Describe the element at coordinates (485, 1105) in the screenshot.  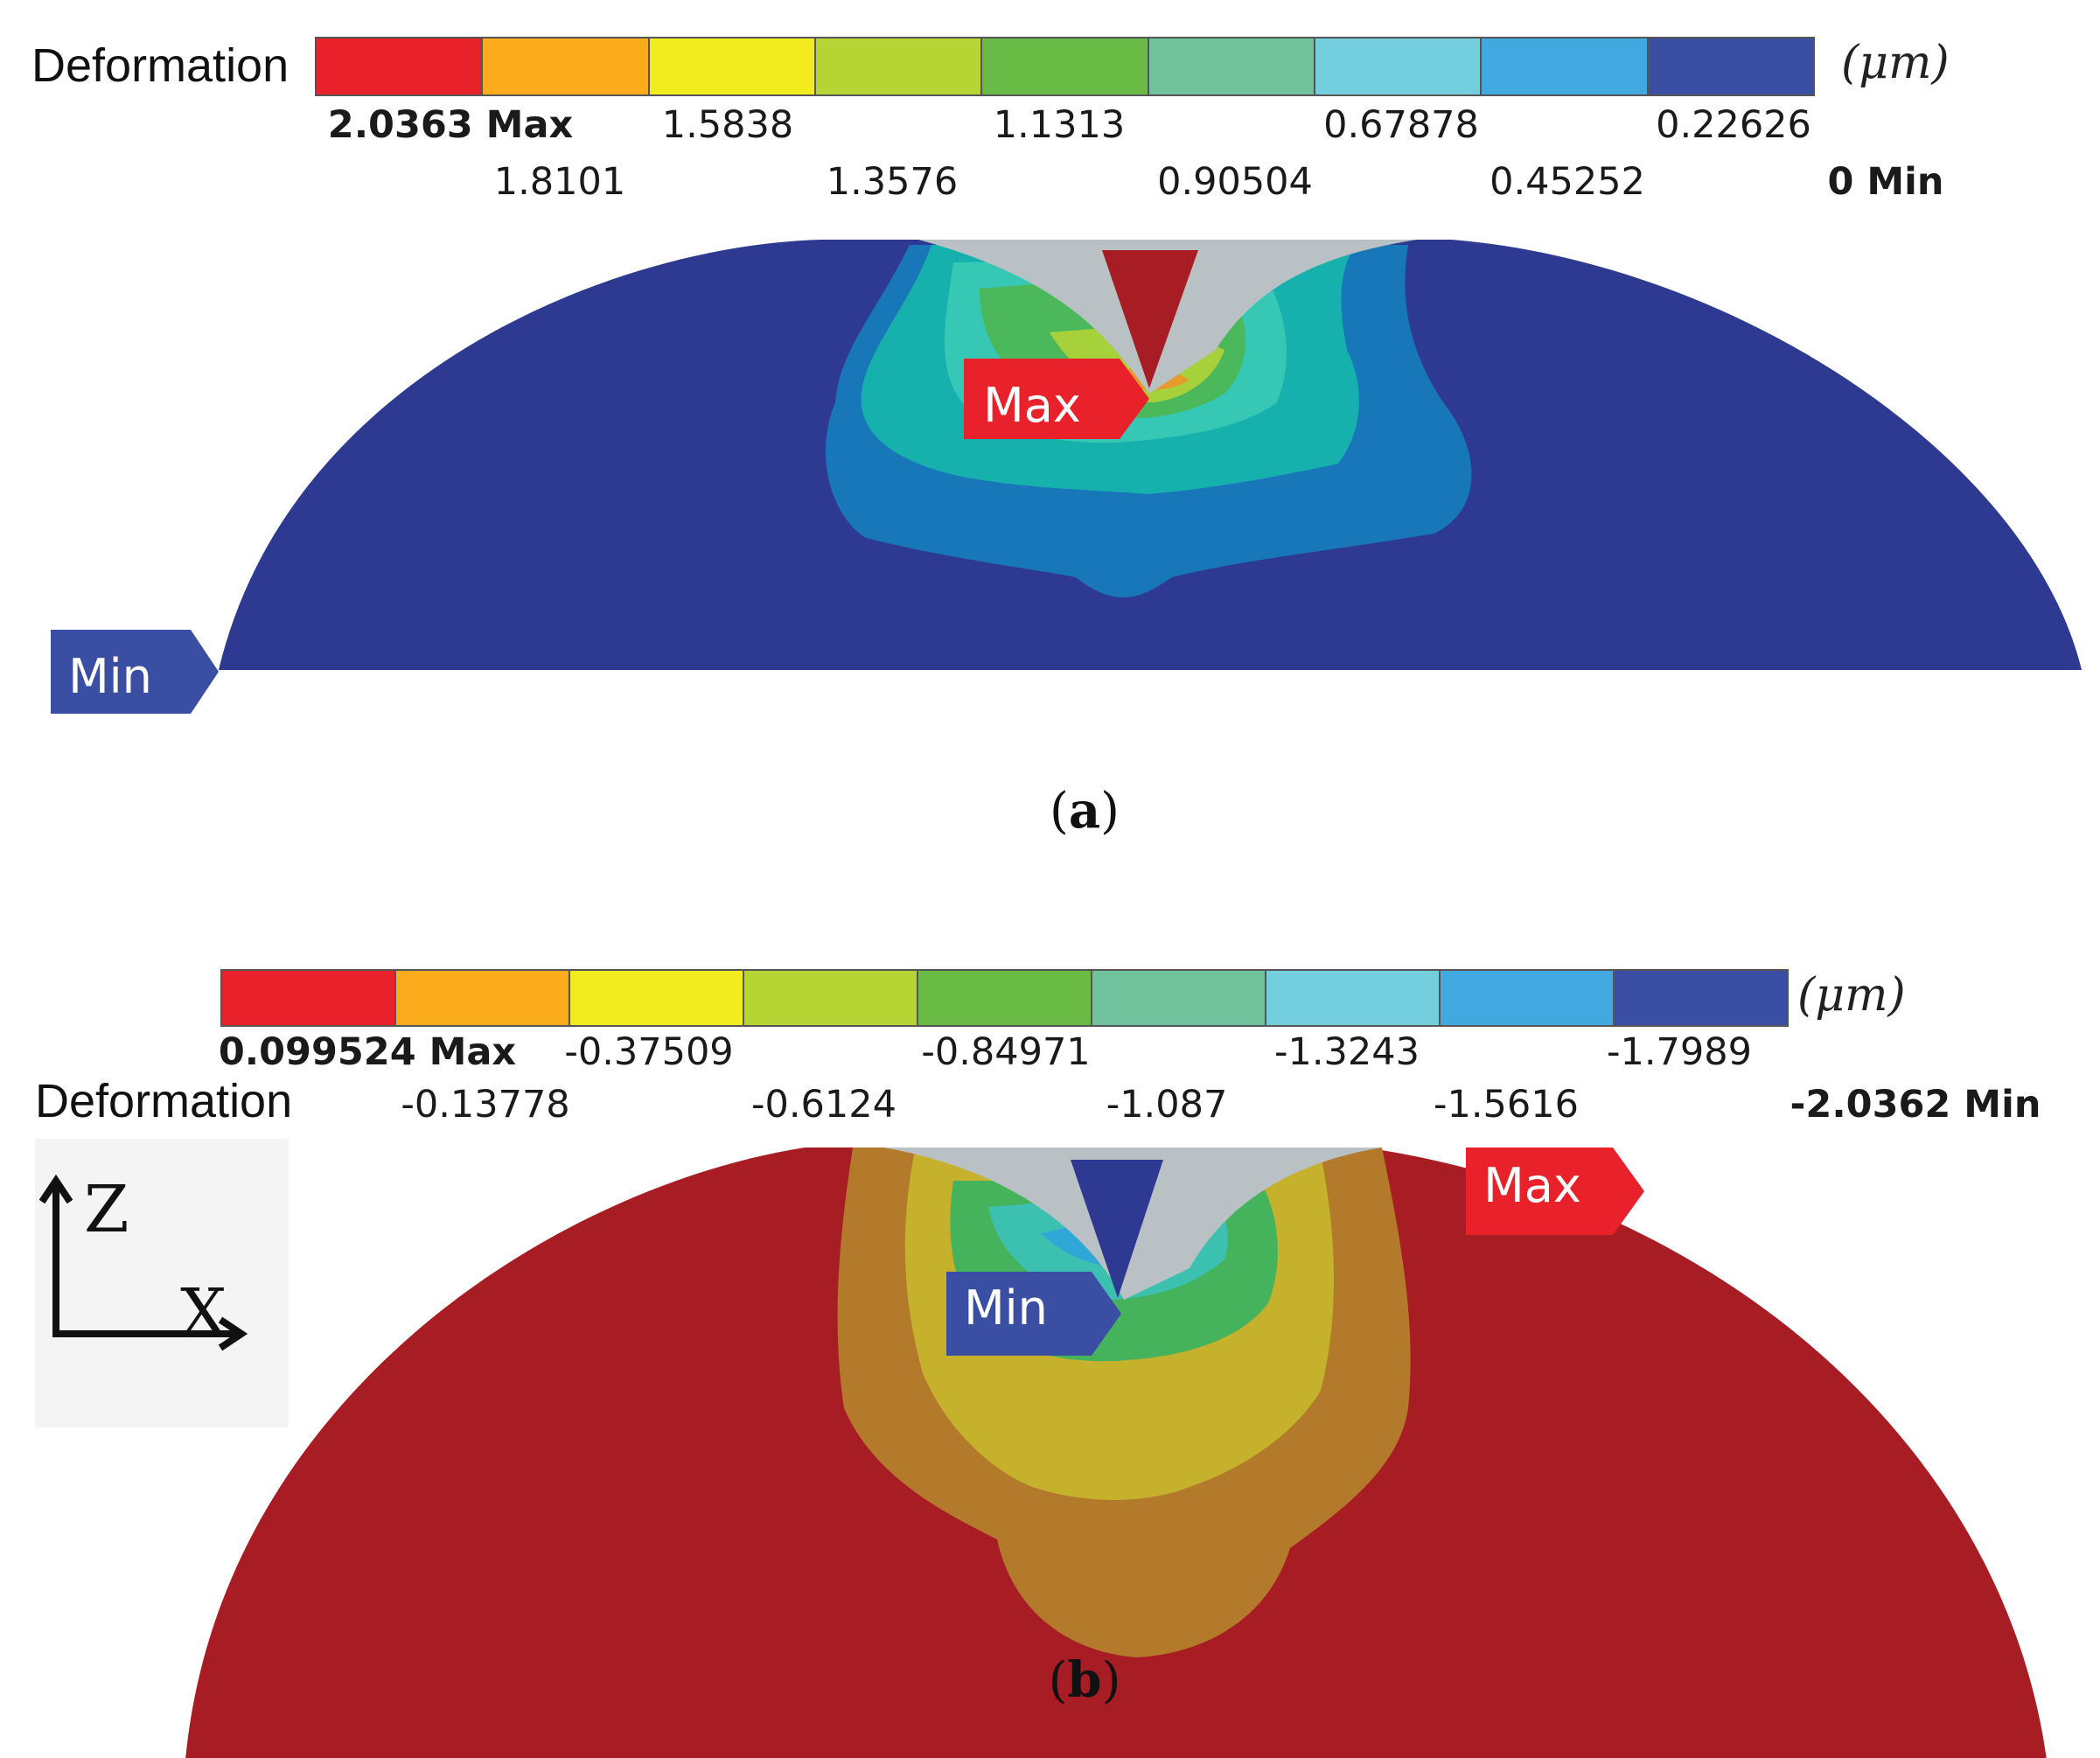
I see `tick-label: -0.13778` at that location.